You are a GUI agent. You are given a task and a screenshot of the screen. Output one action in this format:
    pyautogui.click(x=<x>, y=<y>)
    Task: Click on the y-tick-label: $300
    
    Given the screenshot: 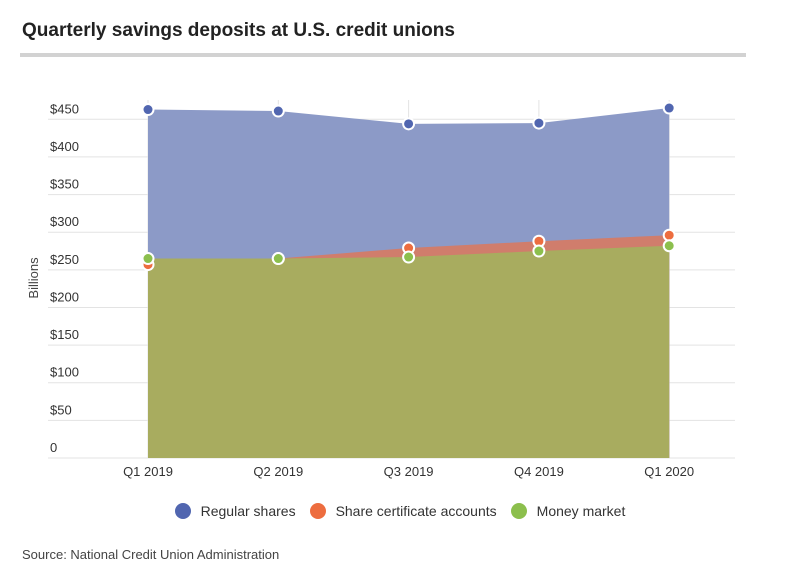 What is the action you would take?
    pyautogui.click(x=64, y=221)
    